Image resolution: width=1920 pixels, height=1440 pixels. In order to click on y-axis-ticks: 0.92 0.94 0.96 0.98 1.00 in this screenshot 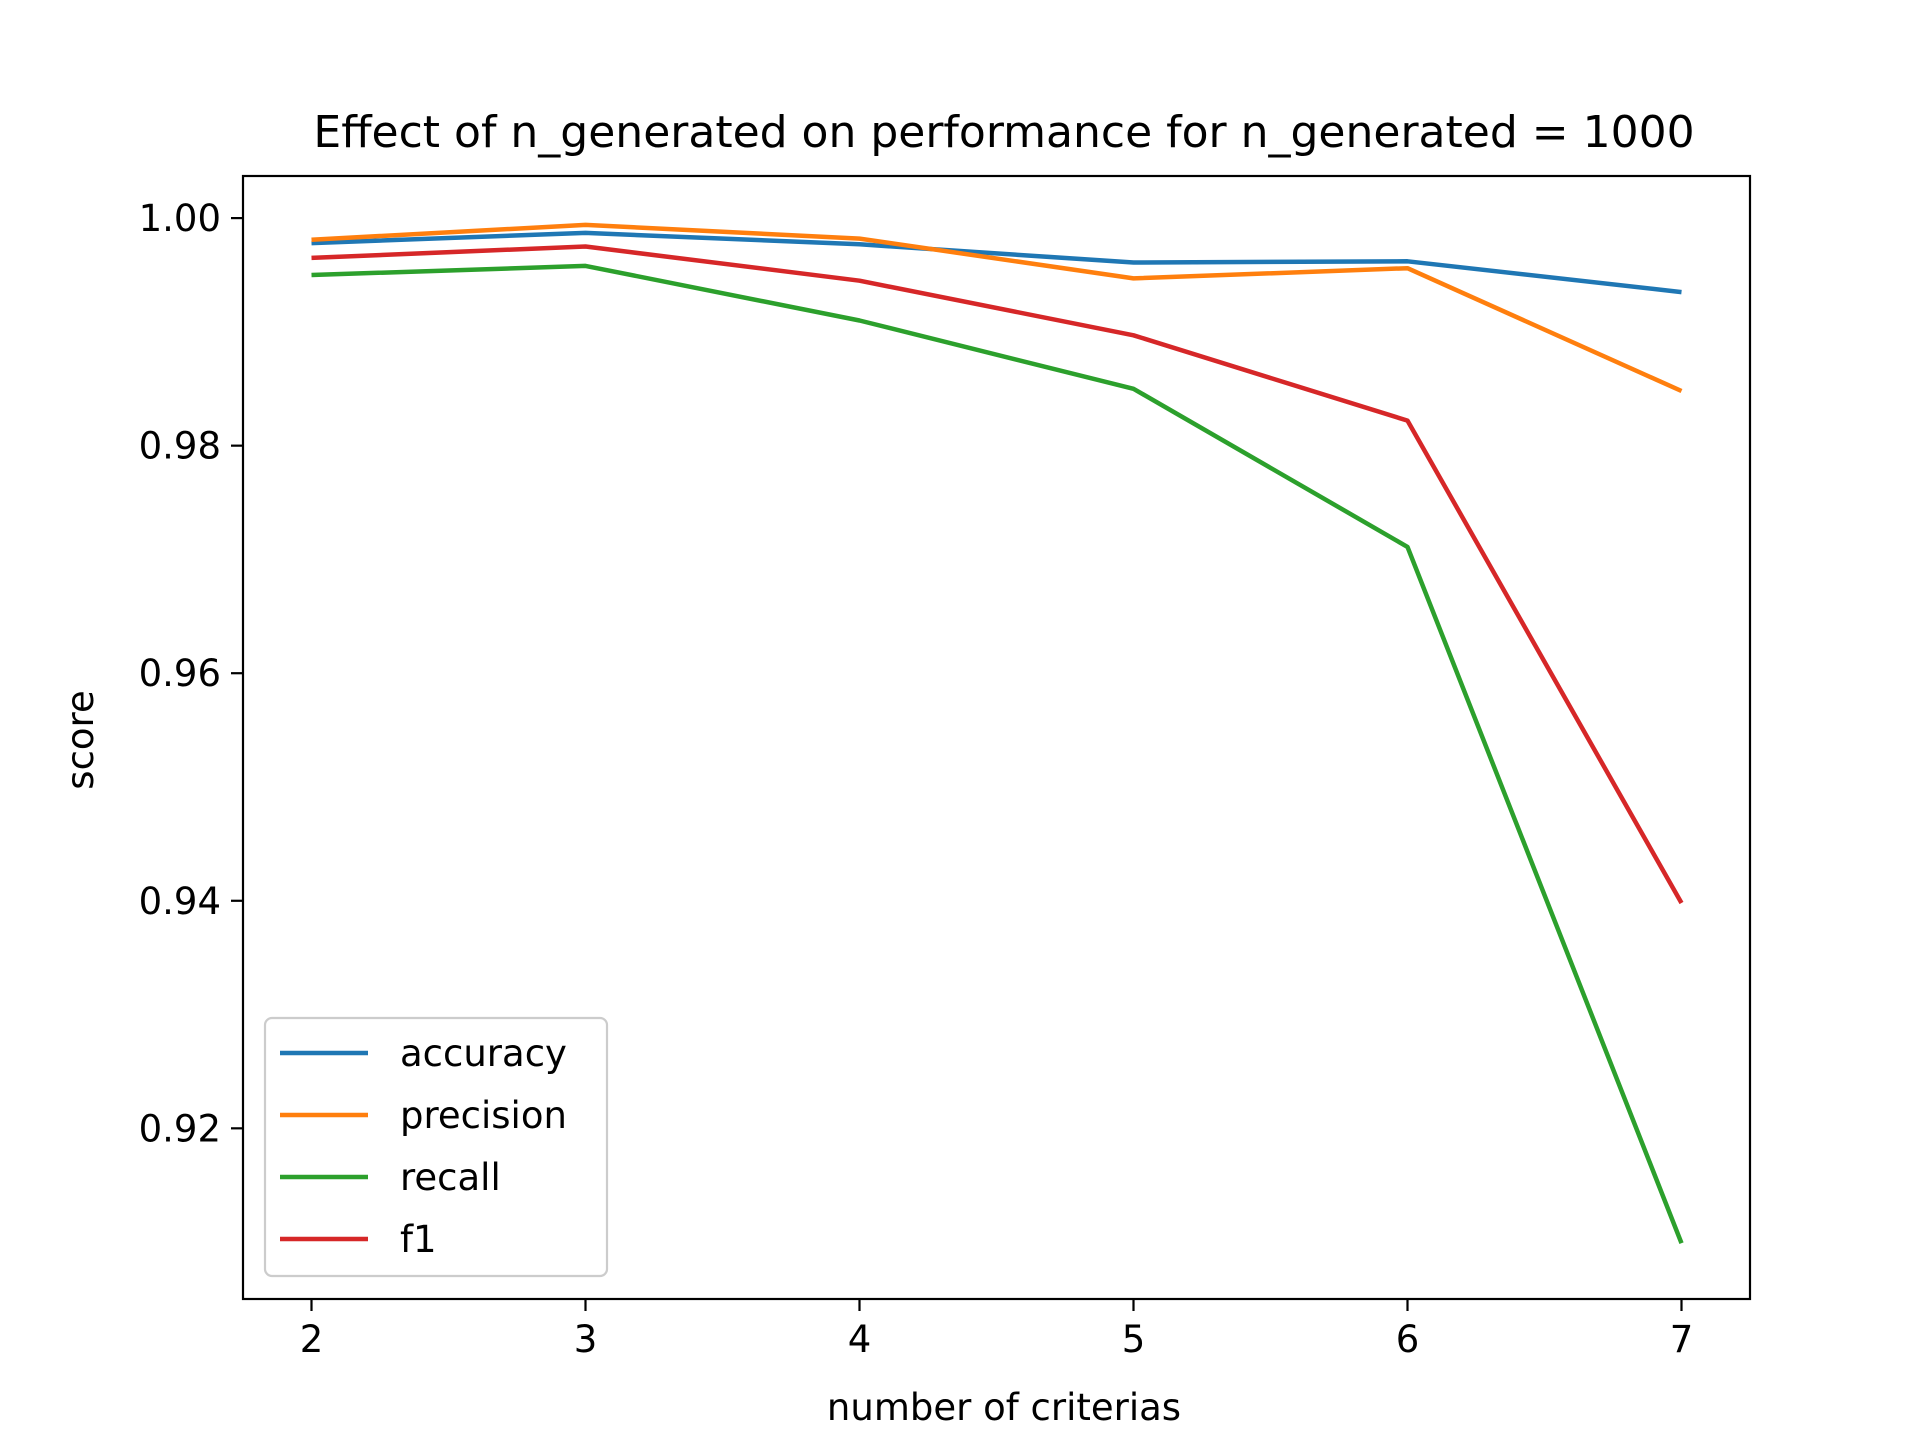, I will do `click(191, 673)`.